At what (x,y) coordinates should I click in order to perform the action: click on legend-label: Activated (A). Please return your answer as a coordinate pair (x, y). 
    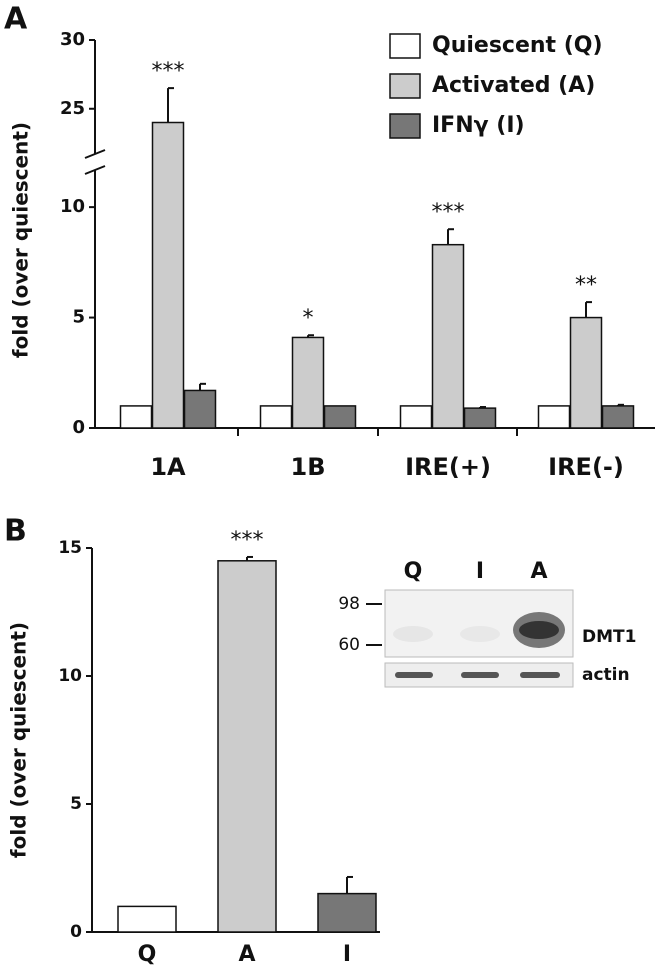
    Looking at the image, I should click on (513, 85).